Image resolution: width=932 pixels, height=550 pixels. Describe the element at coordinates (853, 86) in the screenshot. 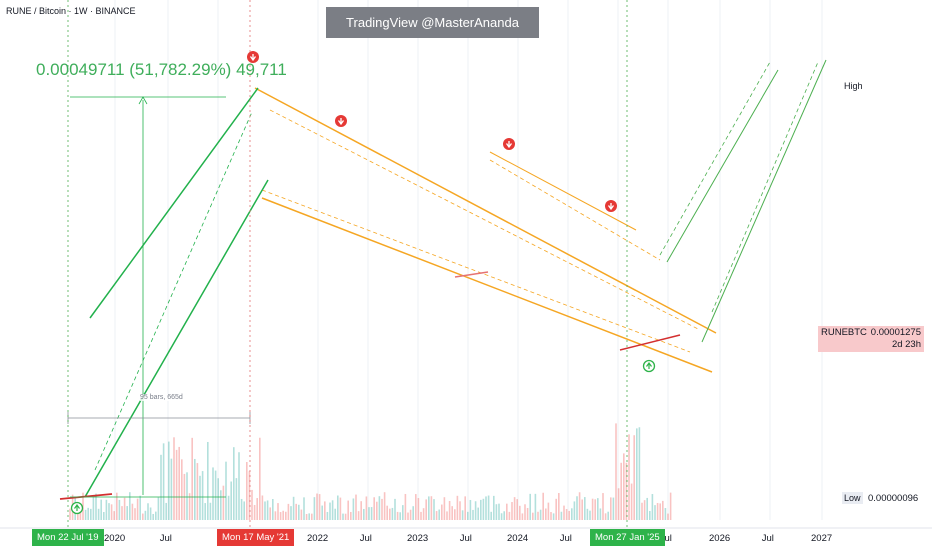

I see `high-label: High` at that location.